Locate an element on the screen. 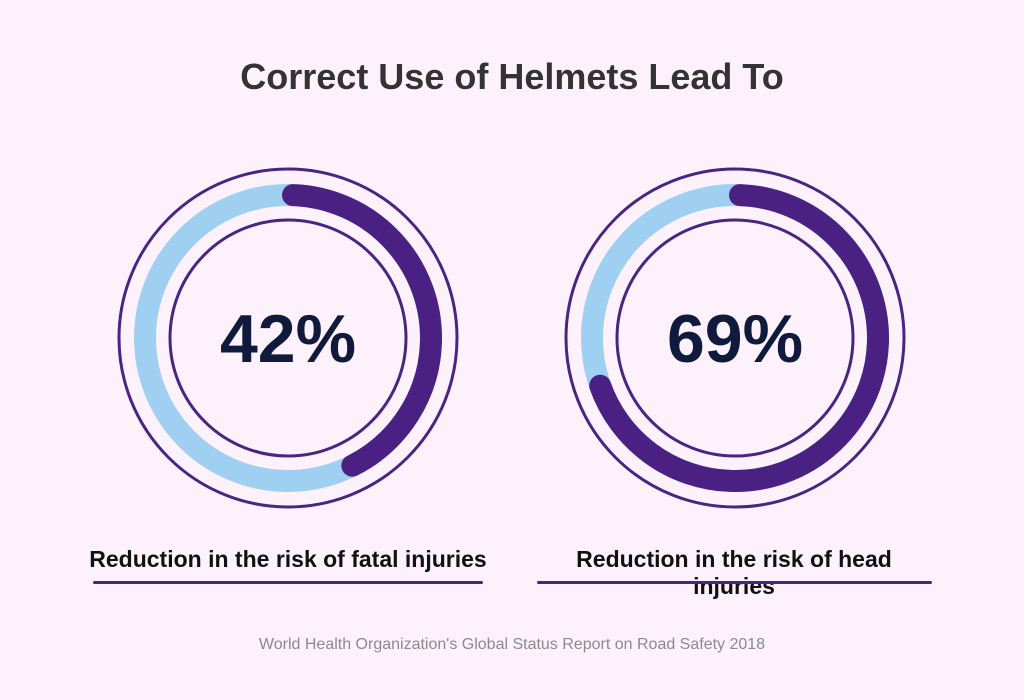 This screenshot has height=700, width=1024. value-label: 42% is located at coordinates (288, 339).